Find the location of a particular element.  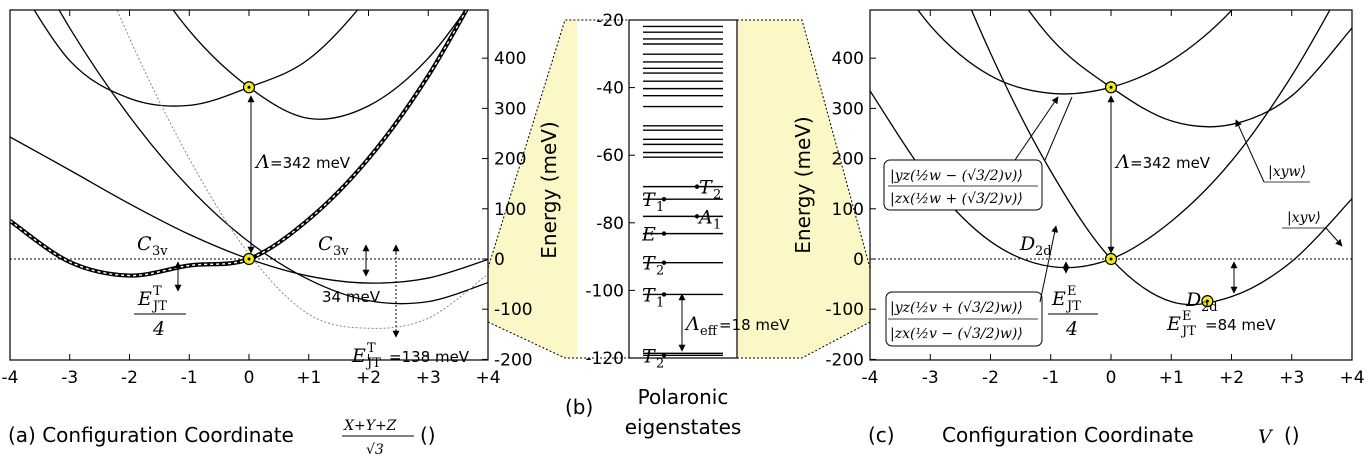

panel-a-c3v-right: C is located at coordinates (325, 244).